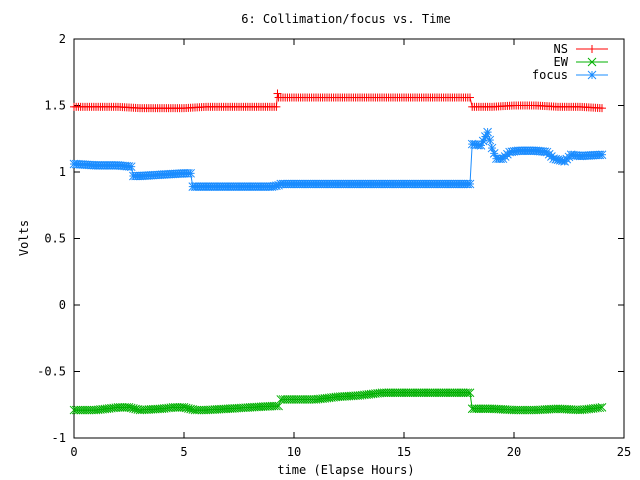  Describe the element at coordinates (338, 401) in the screenshot. I see `series-EW` at that location.